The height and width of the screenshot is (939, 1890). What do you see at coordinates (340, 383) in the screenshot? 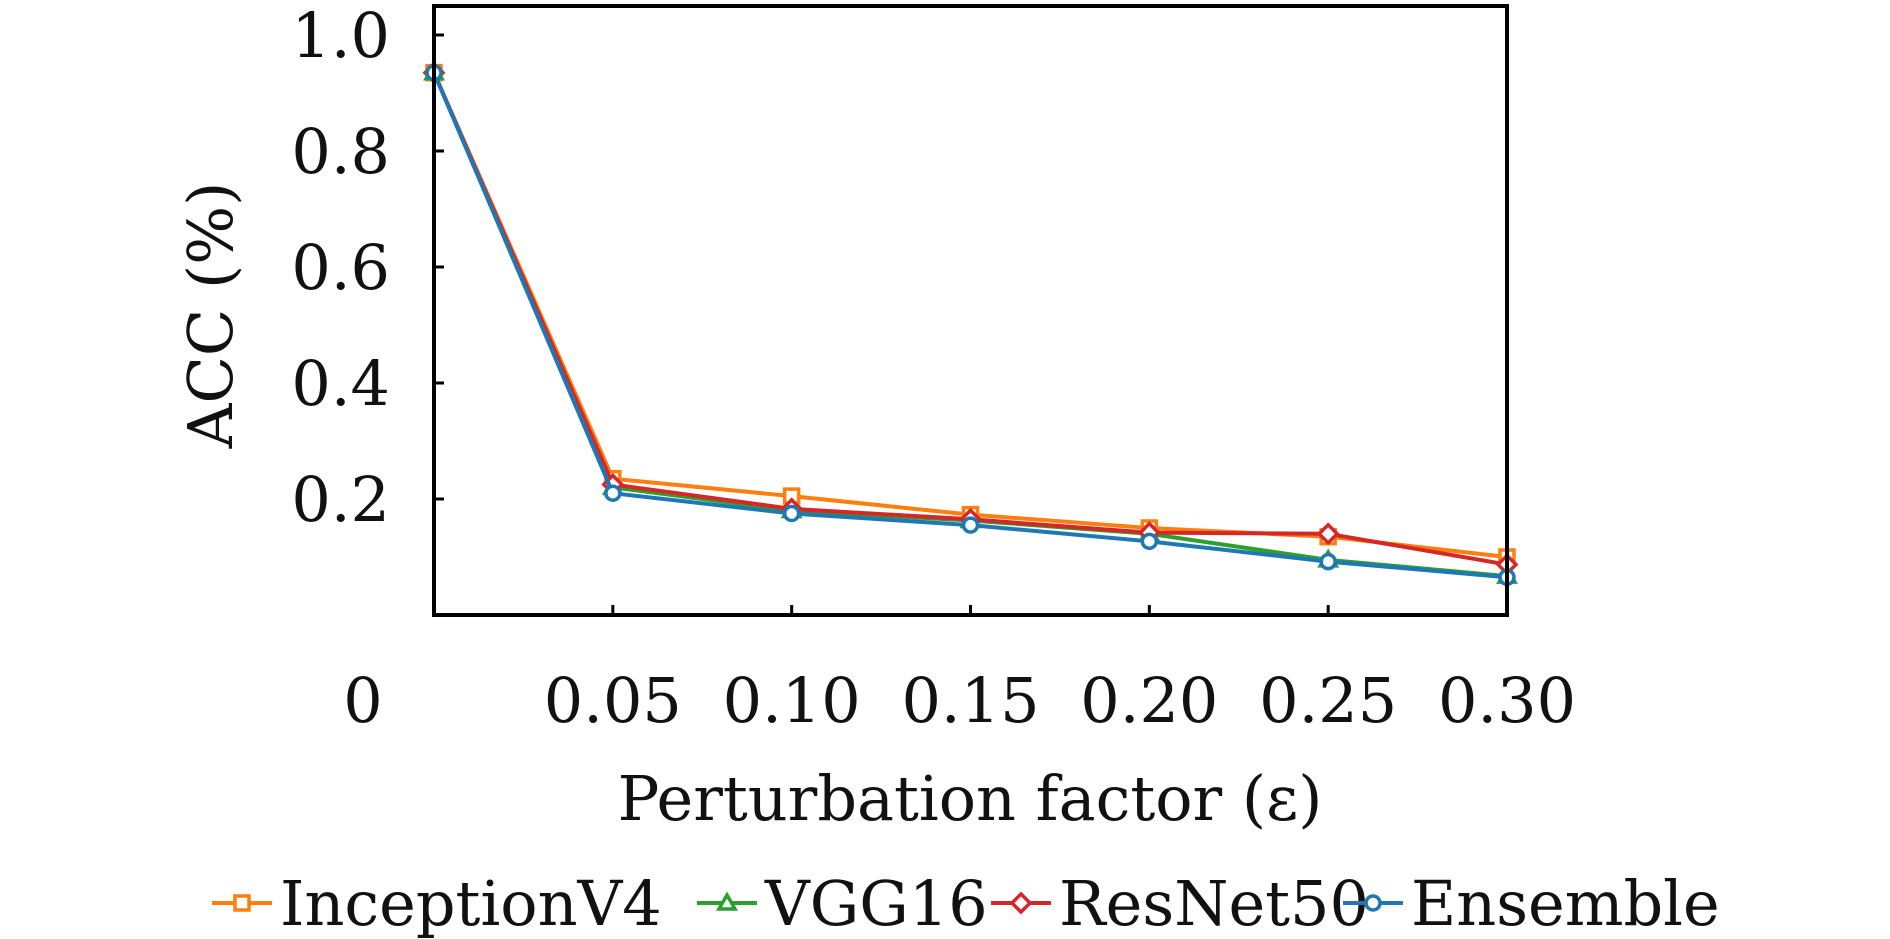
I see `y-tick-label: 0.4` at bounding box center [340, 383].